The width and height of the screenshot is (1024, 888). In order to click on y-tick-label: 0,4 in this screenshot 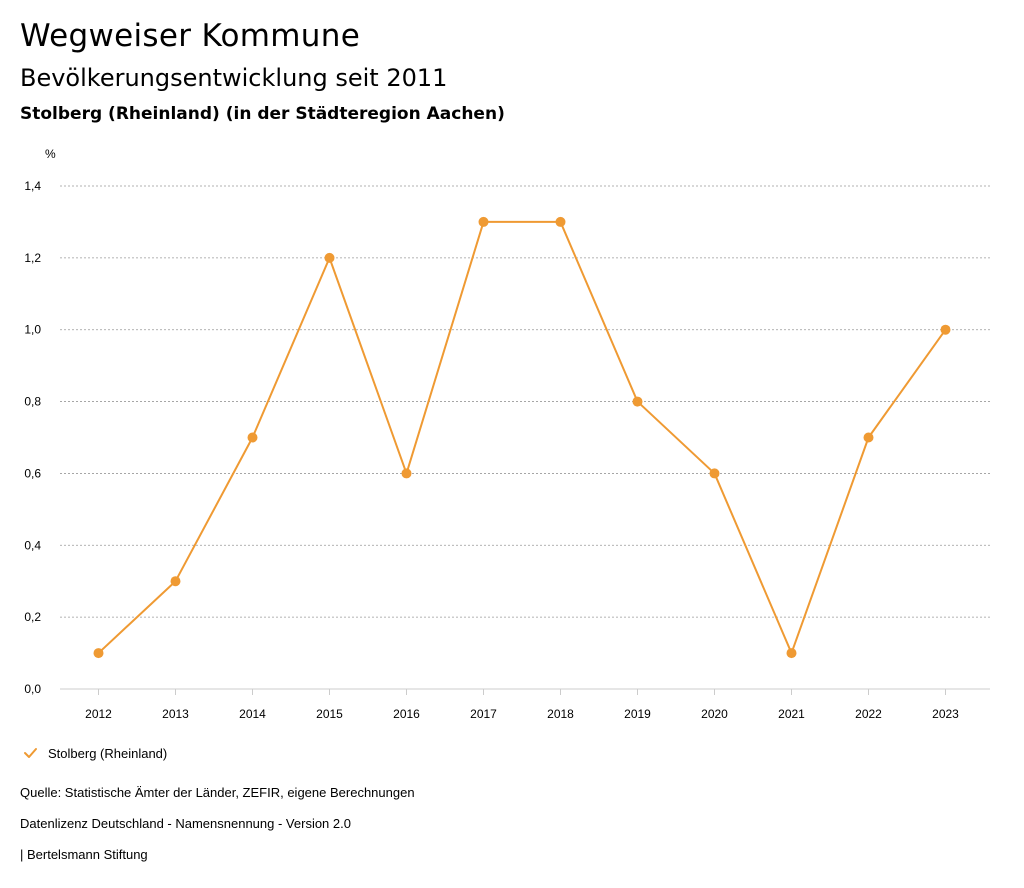, I will do `click(32, 545)`.